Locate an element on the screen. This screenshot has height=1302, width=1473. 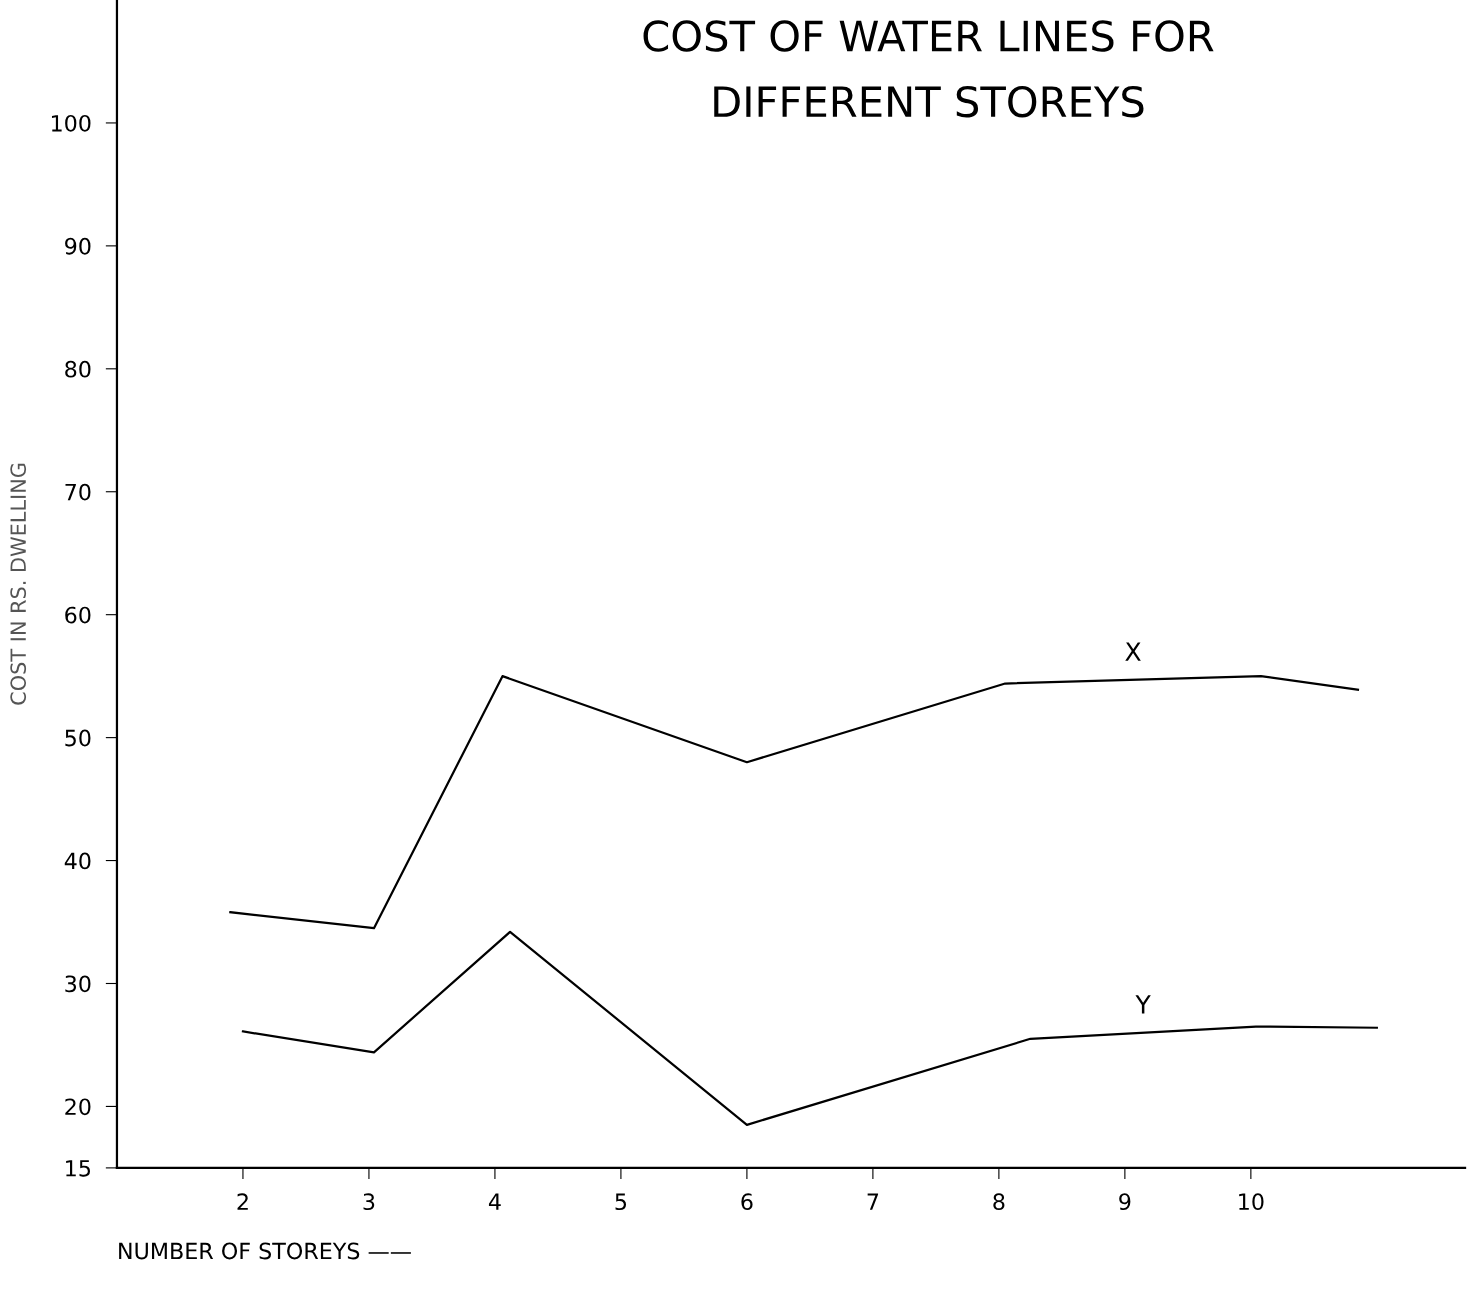
x-tick-label: 7 is located at coordinates (873, 1201).